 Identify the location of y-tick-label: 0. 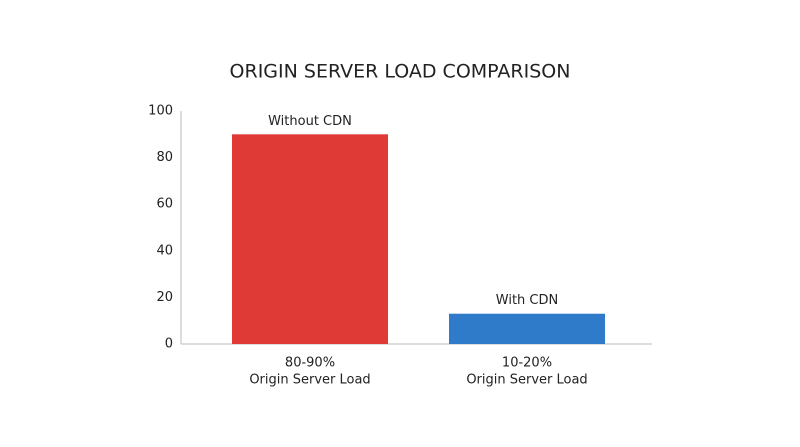
(169, 344).